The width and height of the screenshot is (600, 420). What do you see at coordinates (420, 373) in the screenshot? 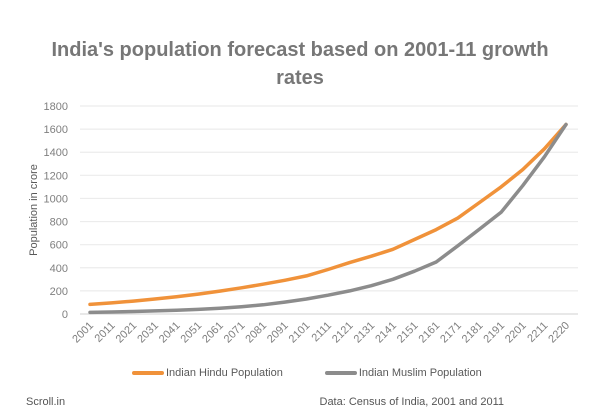
I see `legend-label-muslim: Indian Muslim Population` at bounding box center [420, 373].